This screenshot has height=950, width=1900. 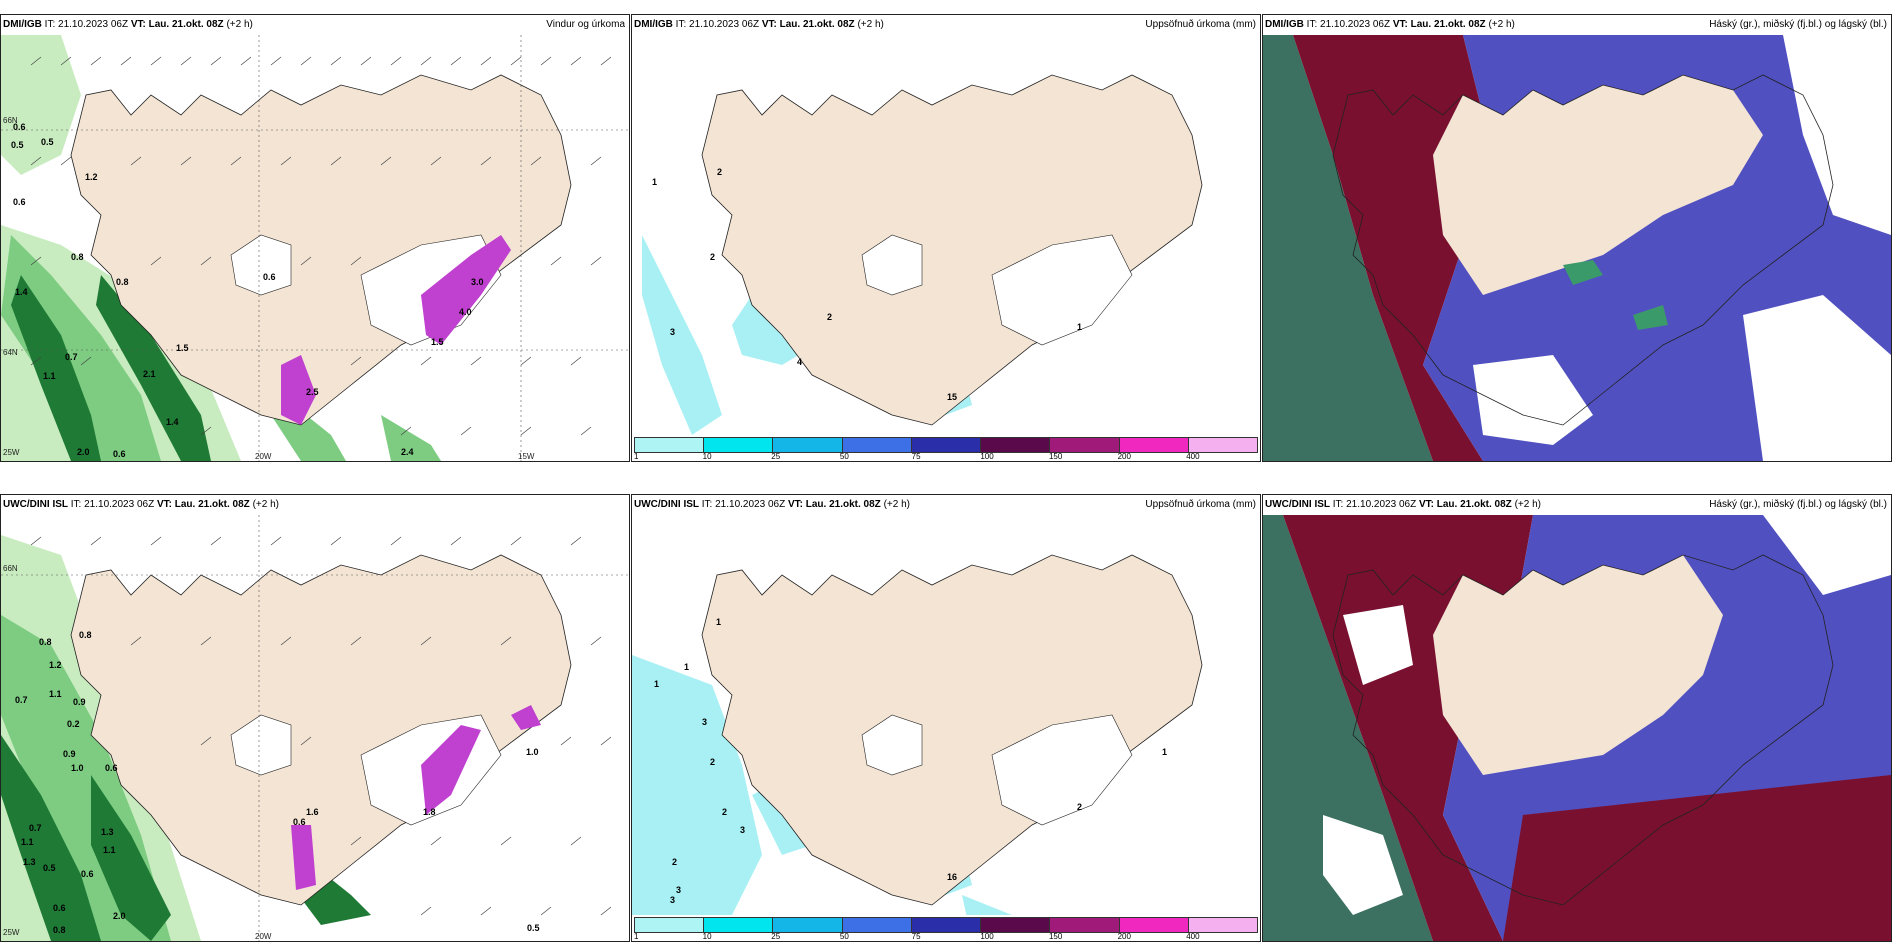 What do you see at coordinates (83, 452) in the screenshot?
I see `value-label: 2.0` at bounding box center [83, 452].